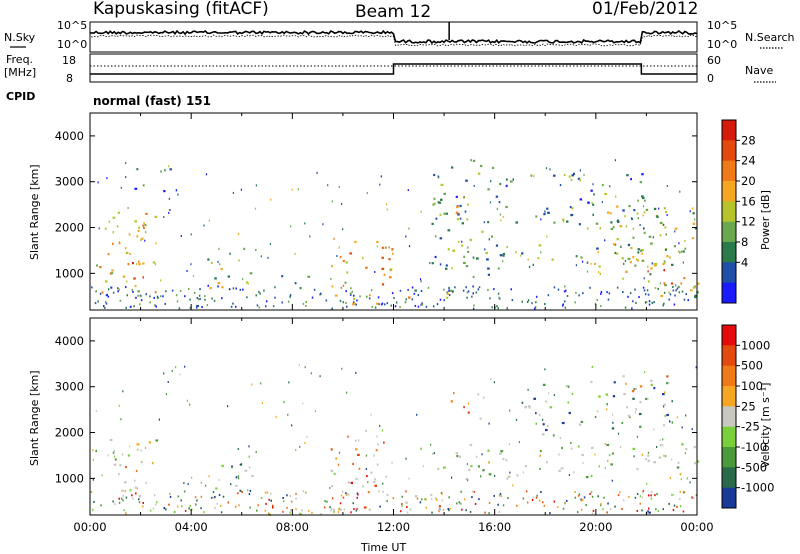  I want to click on colorbar-tick-label: 4, so click(744, 262).